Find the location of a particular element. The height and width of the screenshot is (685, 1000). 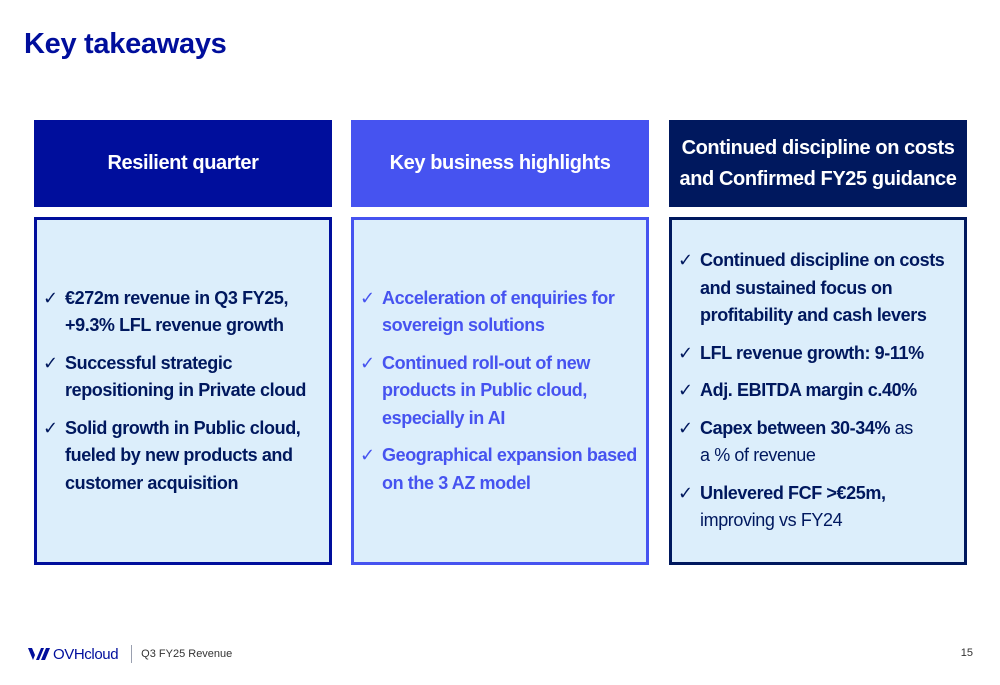

footer-divider is located at coordinates (132, 654).